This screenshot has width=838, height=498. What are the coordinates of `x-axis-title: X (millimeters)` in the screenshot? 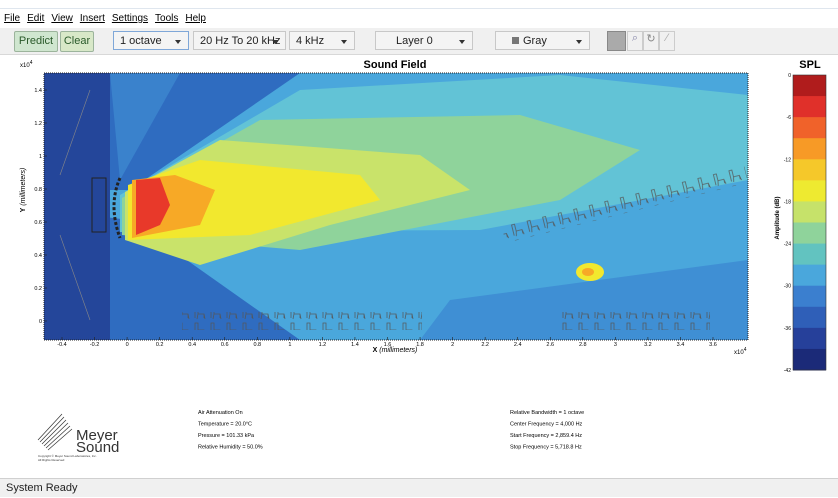 It's located at (395, 350).